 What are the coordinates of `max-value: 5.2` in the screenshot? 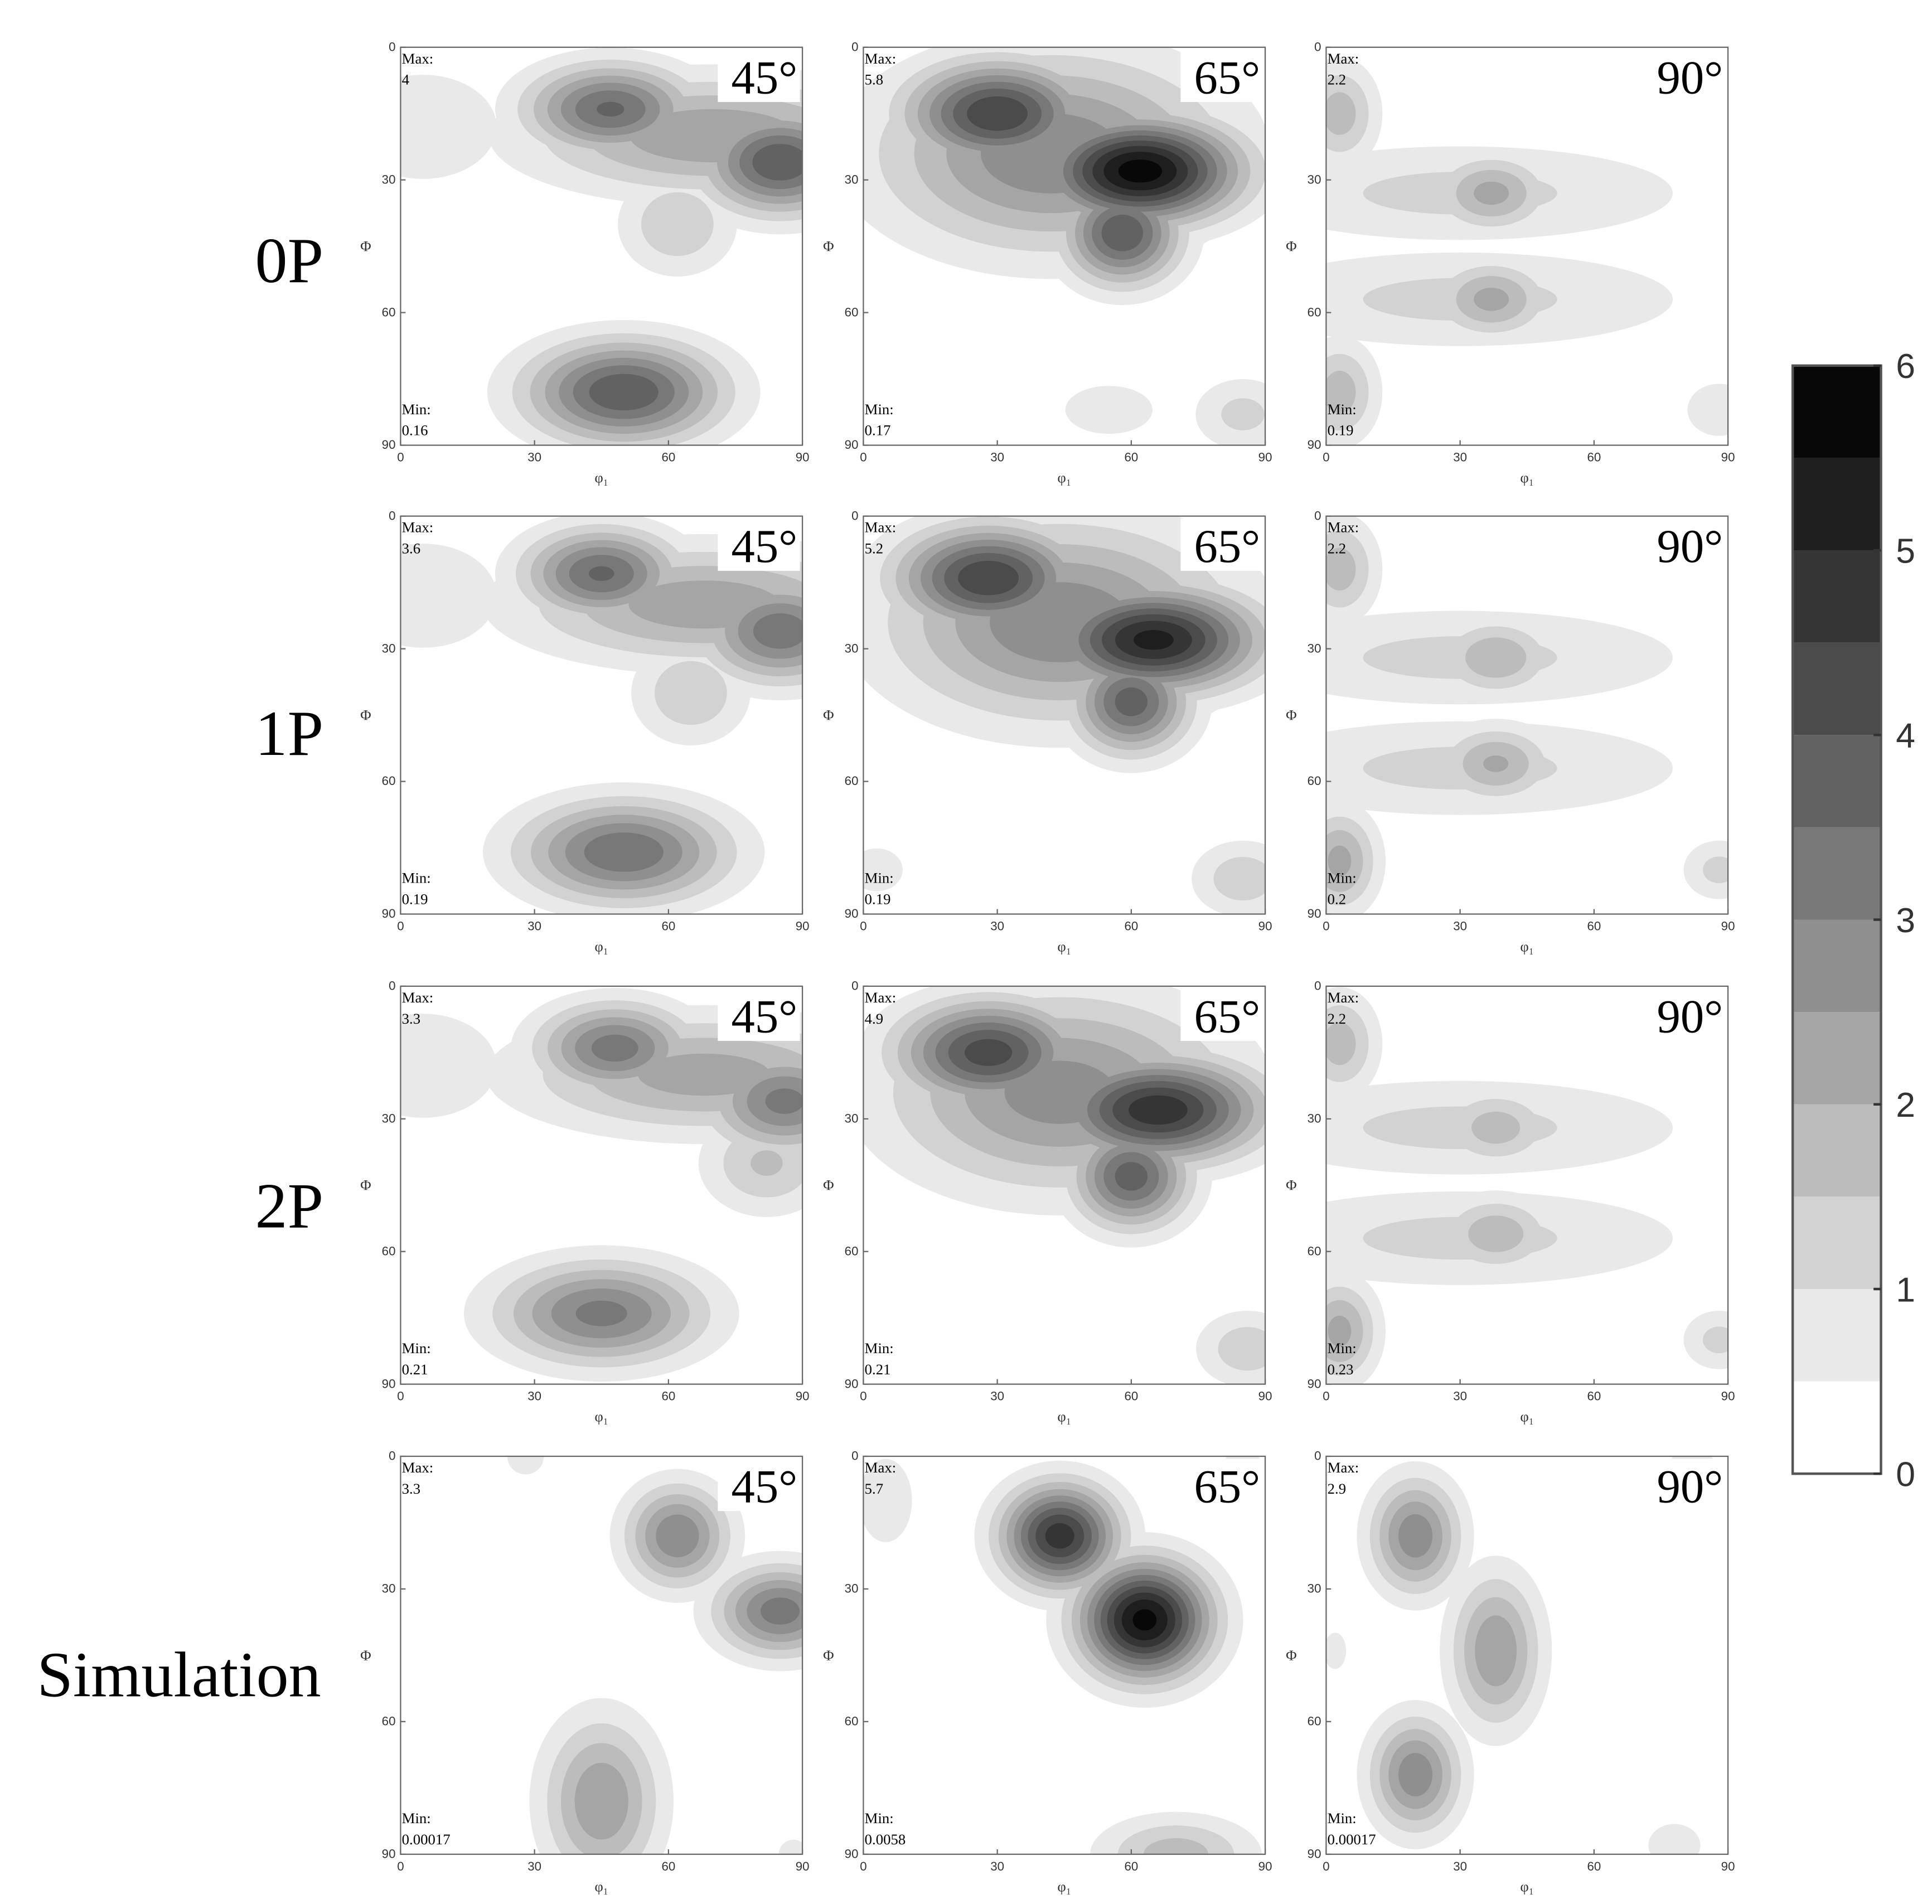 It's located at (874, 548).